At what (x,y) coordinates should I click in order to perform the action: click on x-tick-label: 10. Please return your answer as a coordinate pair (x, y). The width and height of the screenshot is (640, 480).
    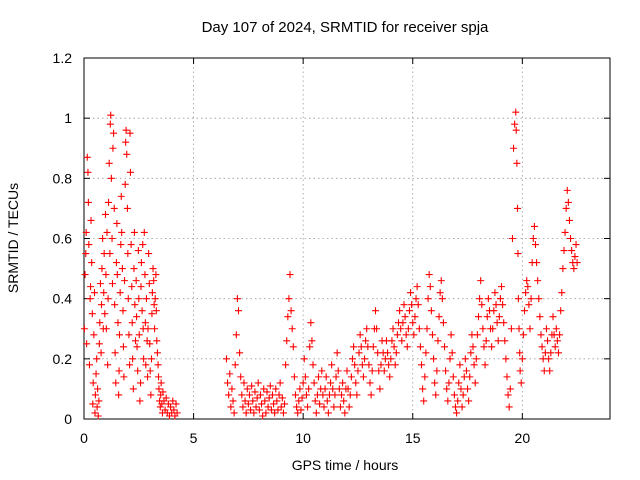
    Looking at the image, I should click on (303, 438).